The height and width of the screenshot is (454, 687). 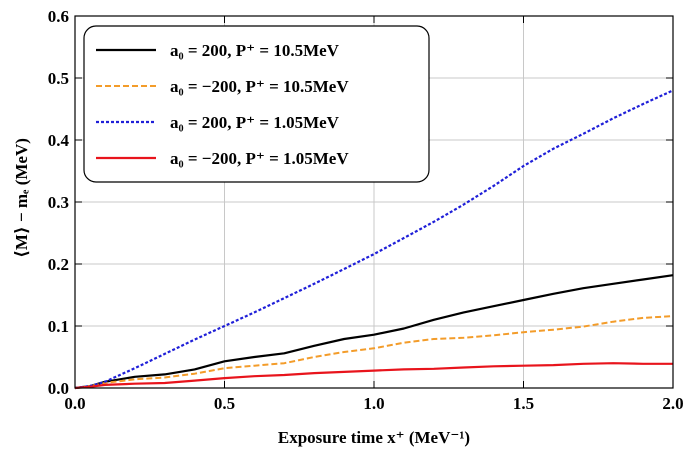 What do you see at coordinates (58, 388) in the screenshot?
I see `y-tick-label: 0.0` at bounding box center [58, 388].